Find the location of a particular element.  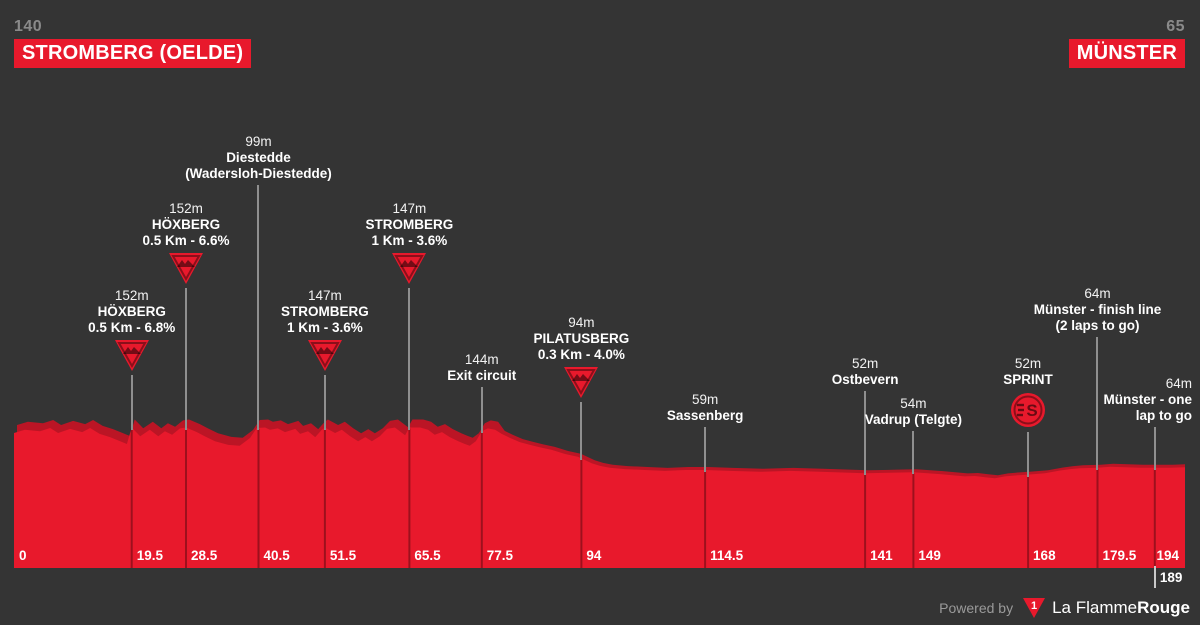

marker-munster-finish: 64m Münster - finish line (2 laps to go) is located at coordinates (1097, 310).